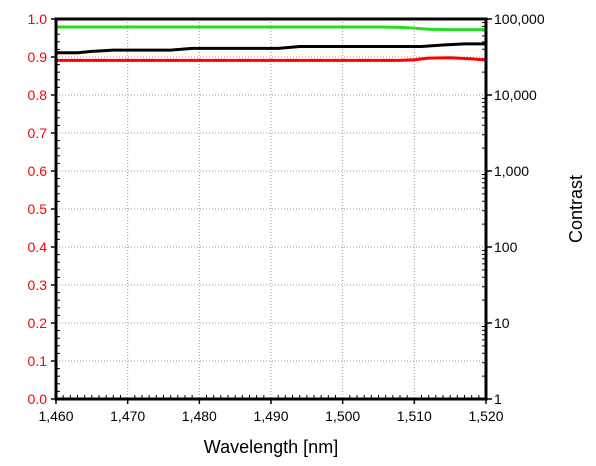 The image size is (596, 466). Describe the element at coordinates (515, 95) in the screenshot. I see `y2-tick-label: 10,000` at that location.